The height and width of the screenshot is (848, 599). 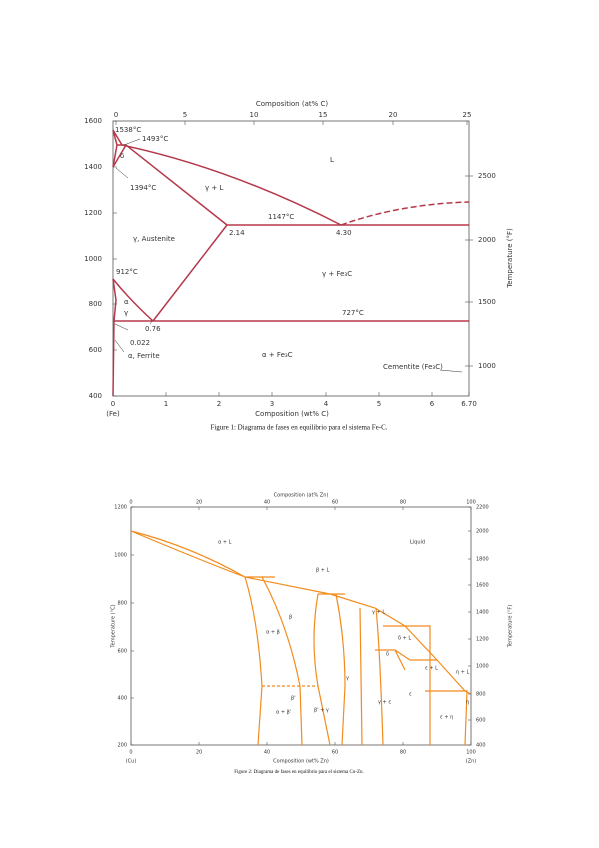 What do you see at coordinates (155, 139) in the screenshot?
I see `region-label: 1493°C` at bounding box center [155, 139].